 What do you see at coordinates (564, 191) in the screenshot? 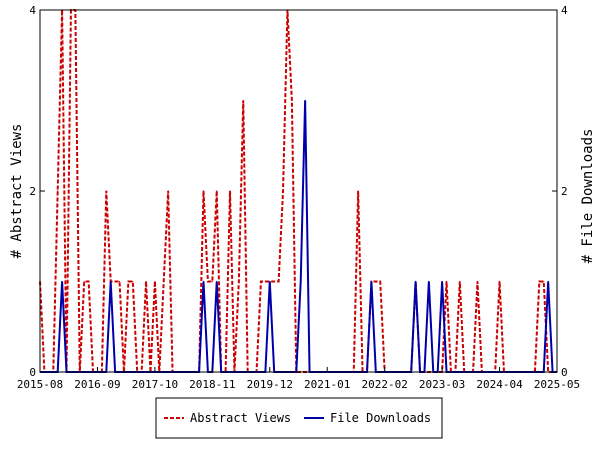
I see `y-tick-label-right-2: 2` at bounding box center [564, 191].